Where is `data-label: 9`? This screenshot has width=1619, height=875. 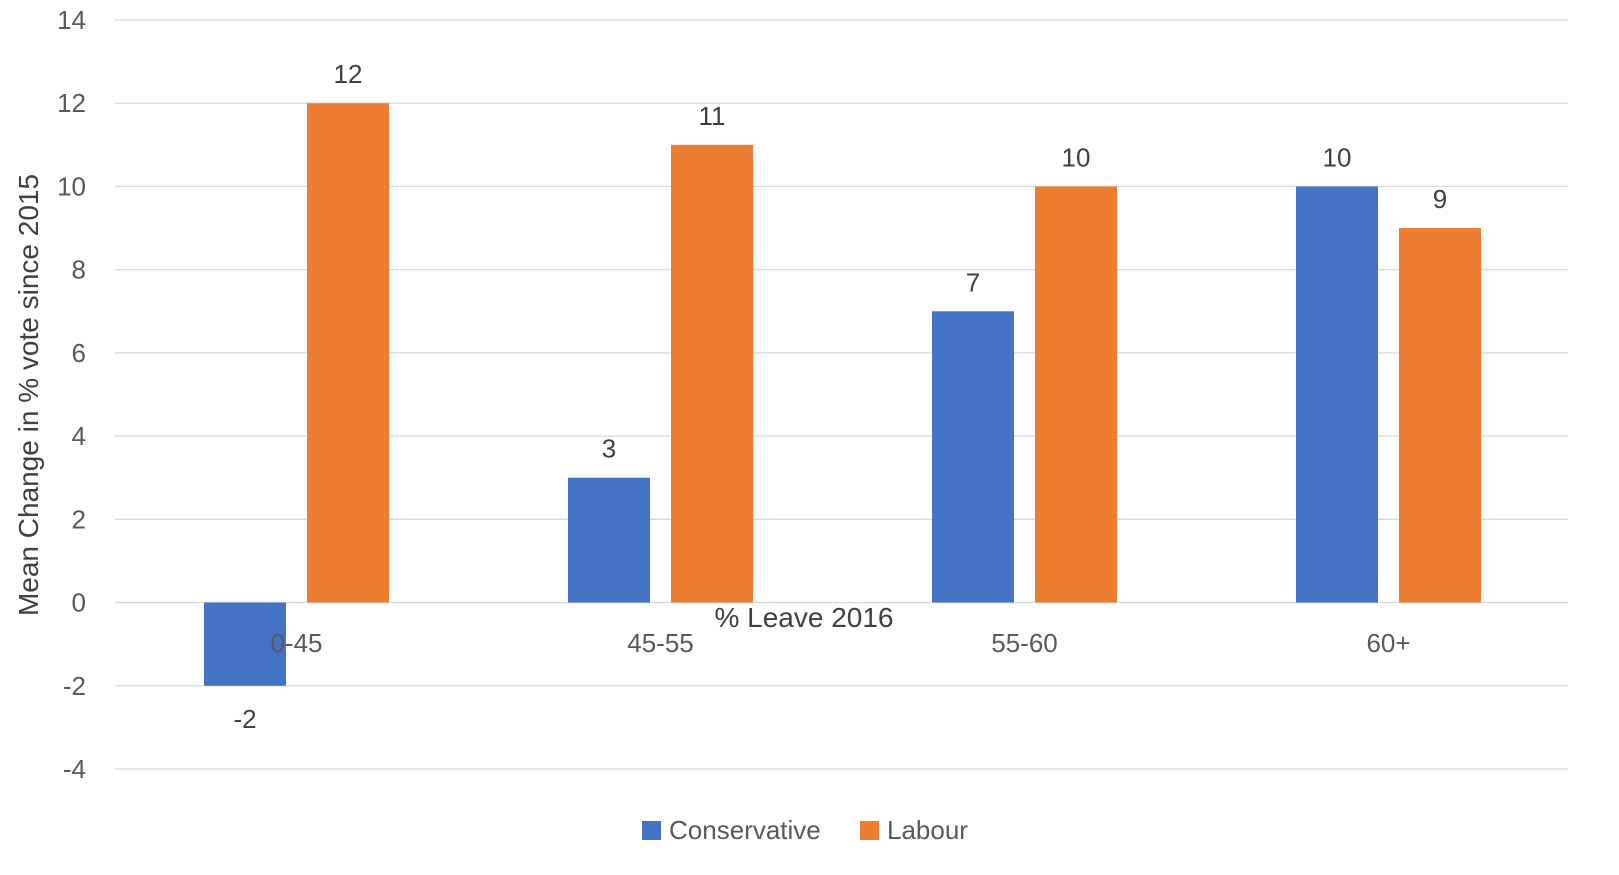
data-label: 9 is located at coordinates (1440, 199).